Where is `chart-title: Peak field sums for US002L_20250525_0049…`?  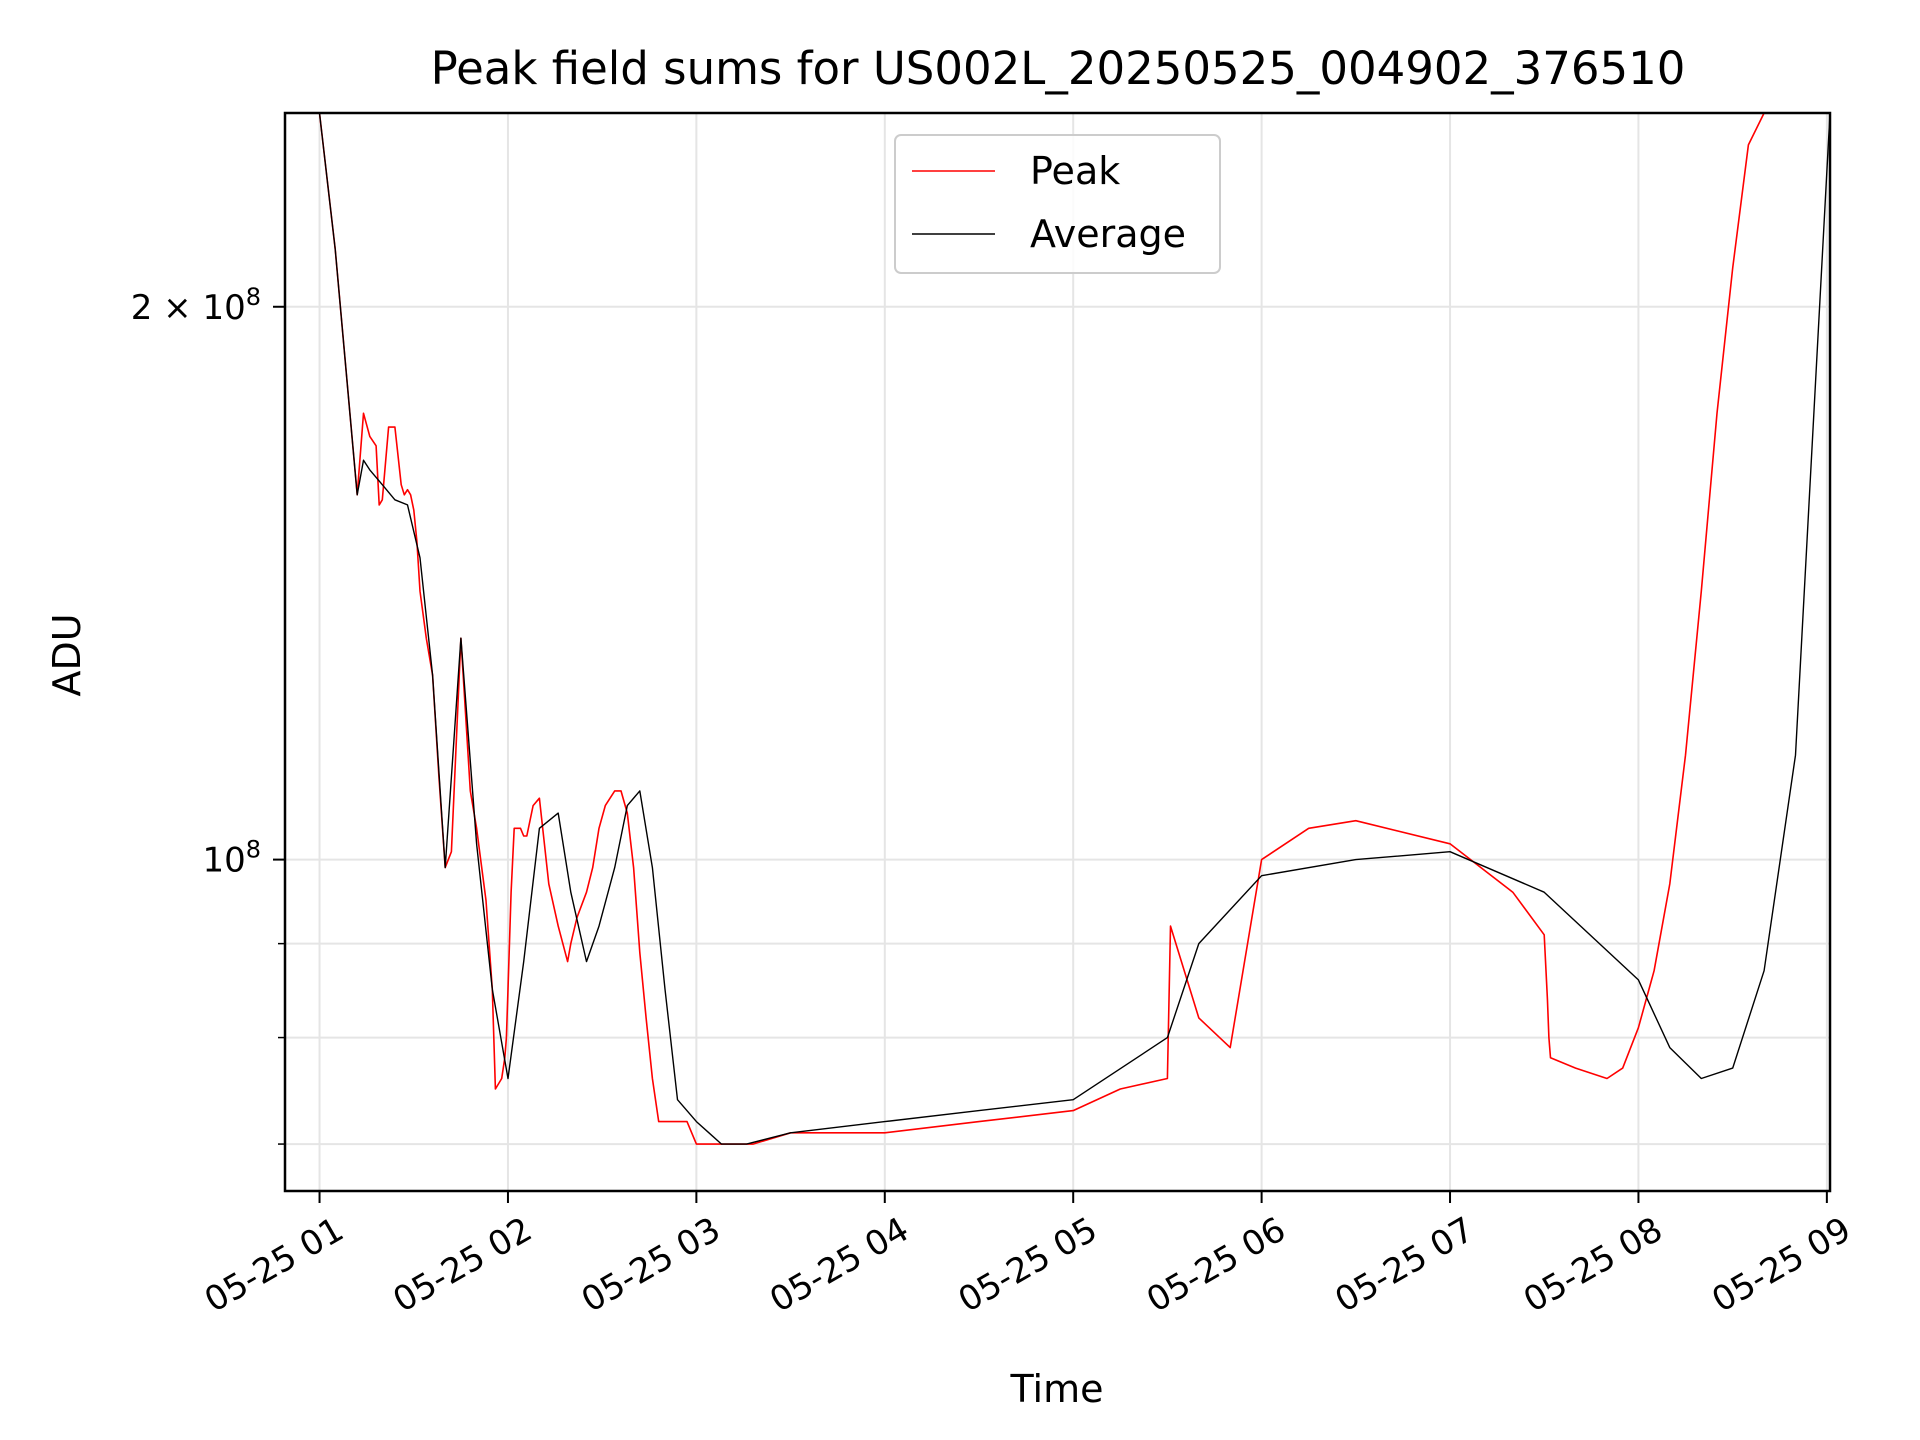 chart-title: Peak field sums for US002L_20250525_0049… is located at coordinates (1058, 68).